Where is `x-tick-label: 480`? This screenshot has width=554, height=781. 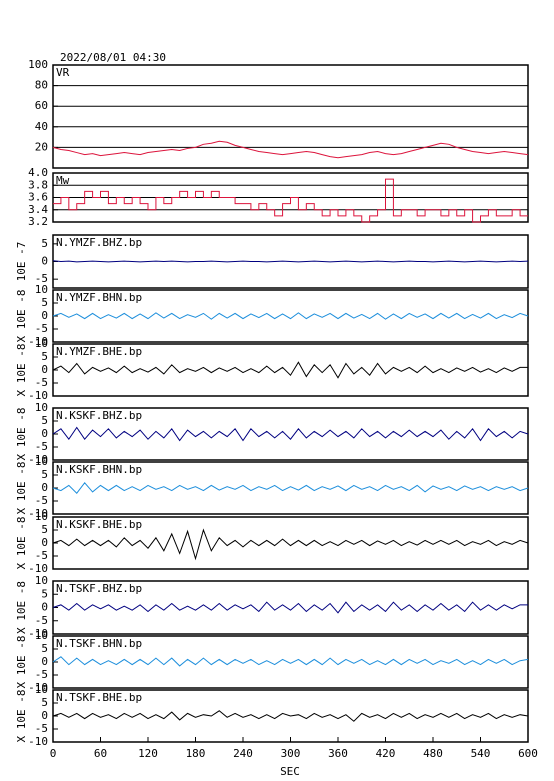
x-tick-label: 480 is located at coordinates (433, 753).